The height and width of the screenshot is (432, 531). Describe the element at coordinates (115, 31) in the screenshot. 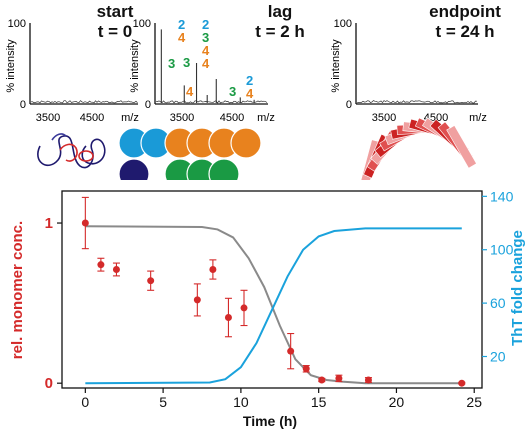

I see `panel-start-time: t = 0` at that location.